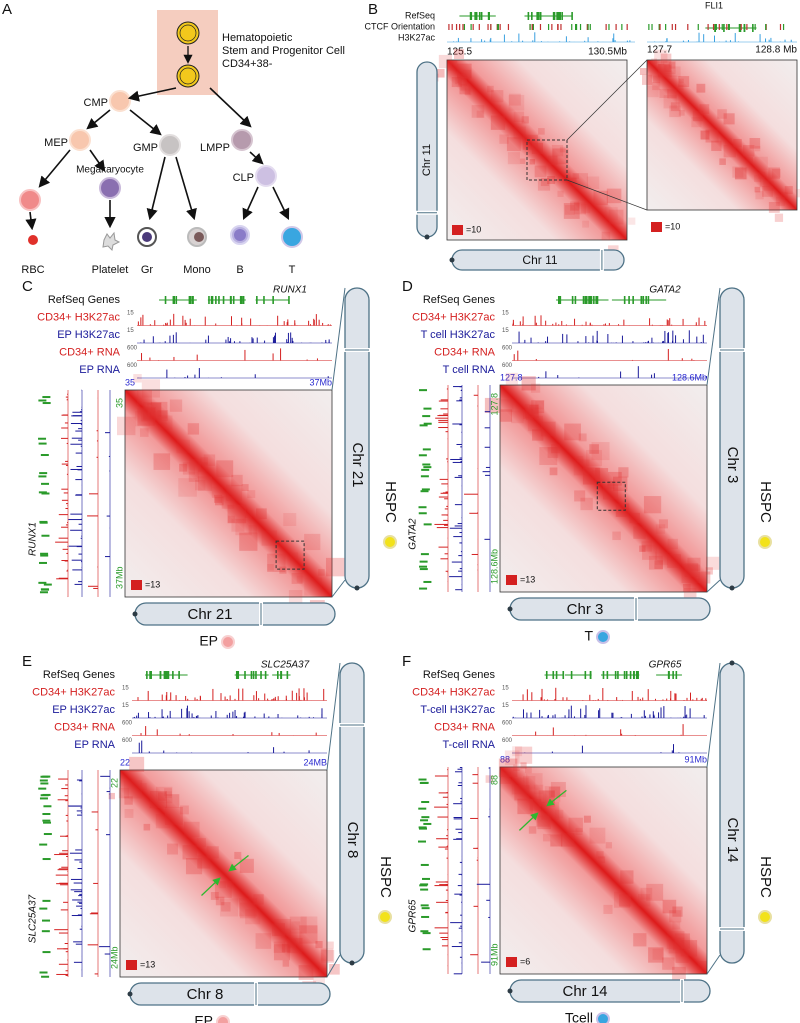 The width and height of the screenshot is (800, 1023). I want to click on scale-swatch, so click(511, 962).